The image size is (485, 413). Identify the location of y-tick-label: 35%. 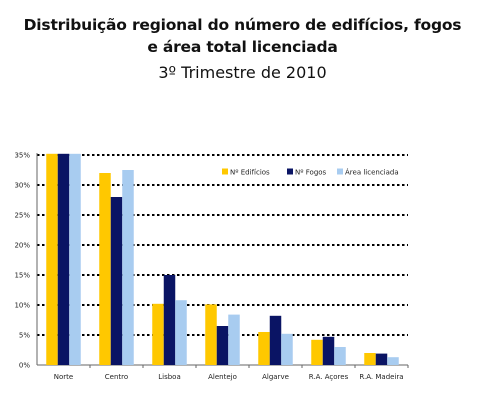
(22, 156).